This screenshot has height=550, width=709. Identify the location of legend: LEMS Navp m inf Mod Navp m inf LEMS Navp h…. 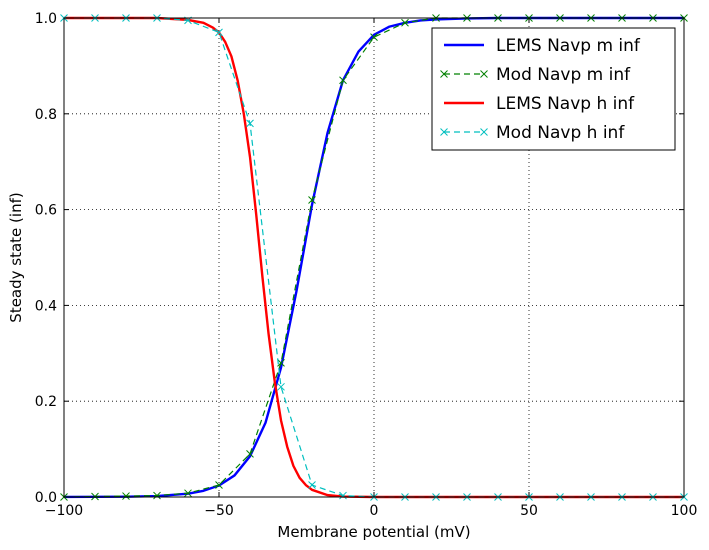
(553, 89).